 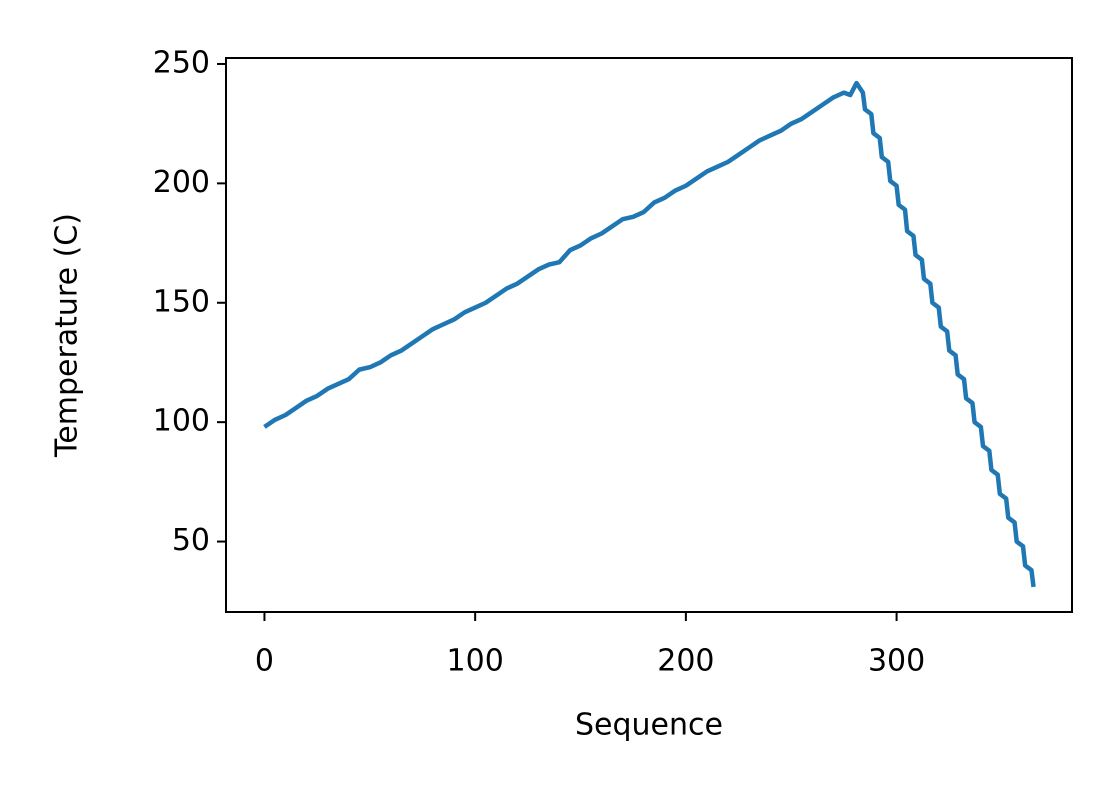 I want to click on x-tick-label: 0, so click(x=264, y=661).